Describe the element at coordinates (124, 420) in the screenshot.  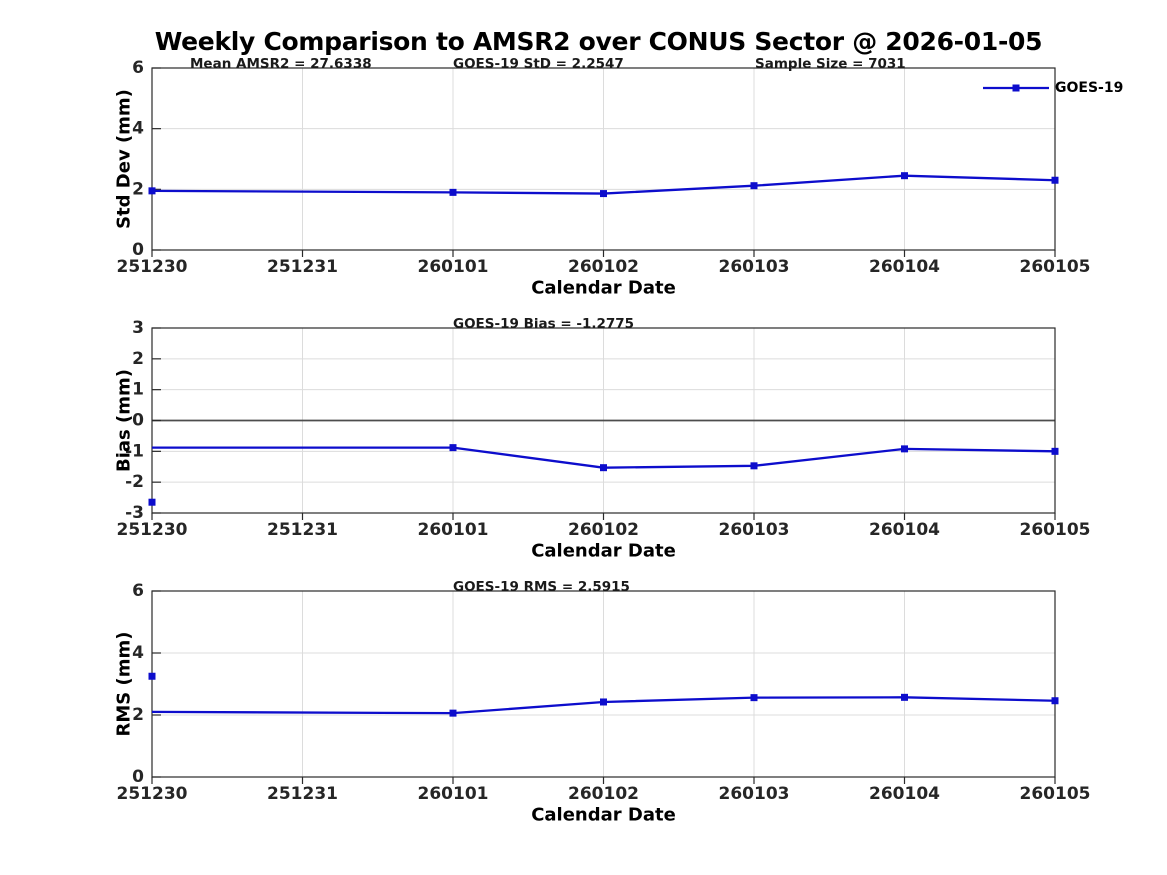
I see `y-axis-label: Bias (mm)` at that location.